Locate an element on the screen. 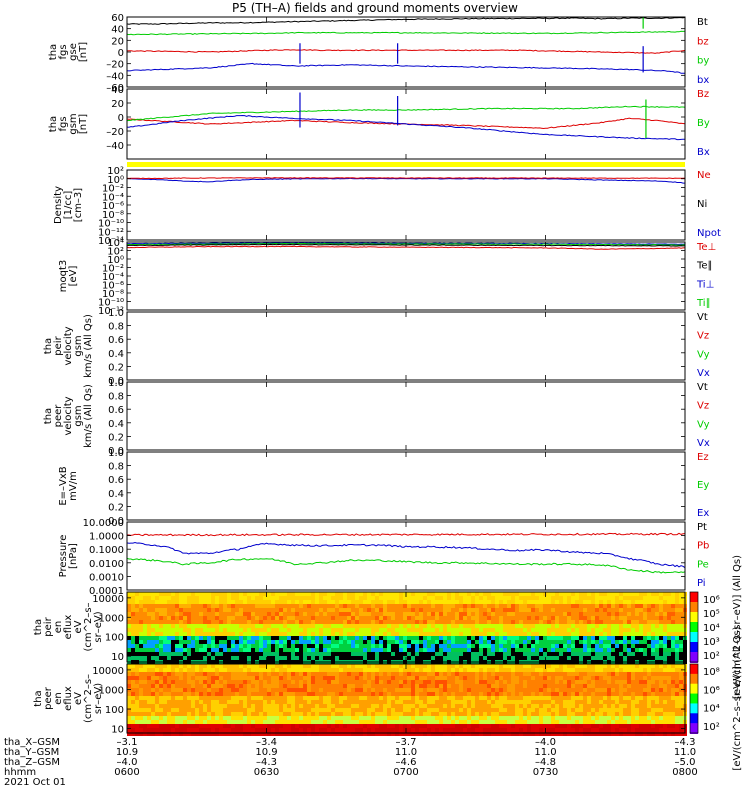  heatmap-cells is located at coordinates (407, 700).